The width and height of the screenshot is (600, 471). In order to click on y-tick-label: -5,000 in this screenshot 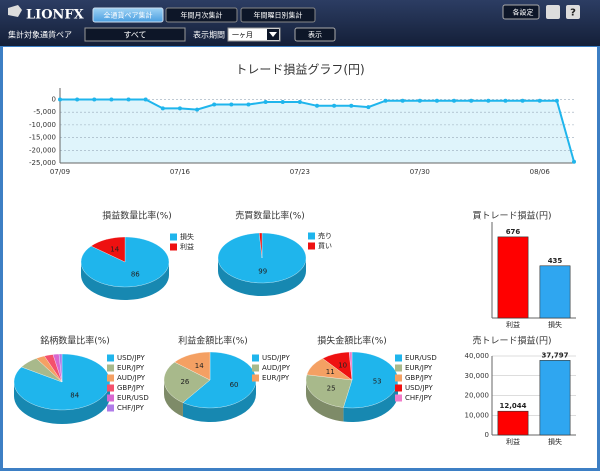, I will do `click(44, 112)`.